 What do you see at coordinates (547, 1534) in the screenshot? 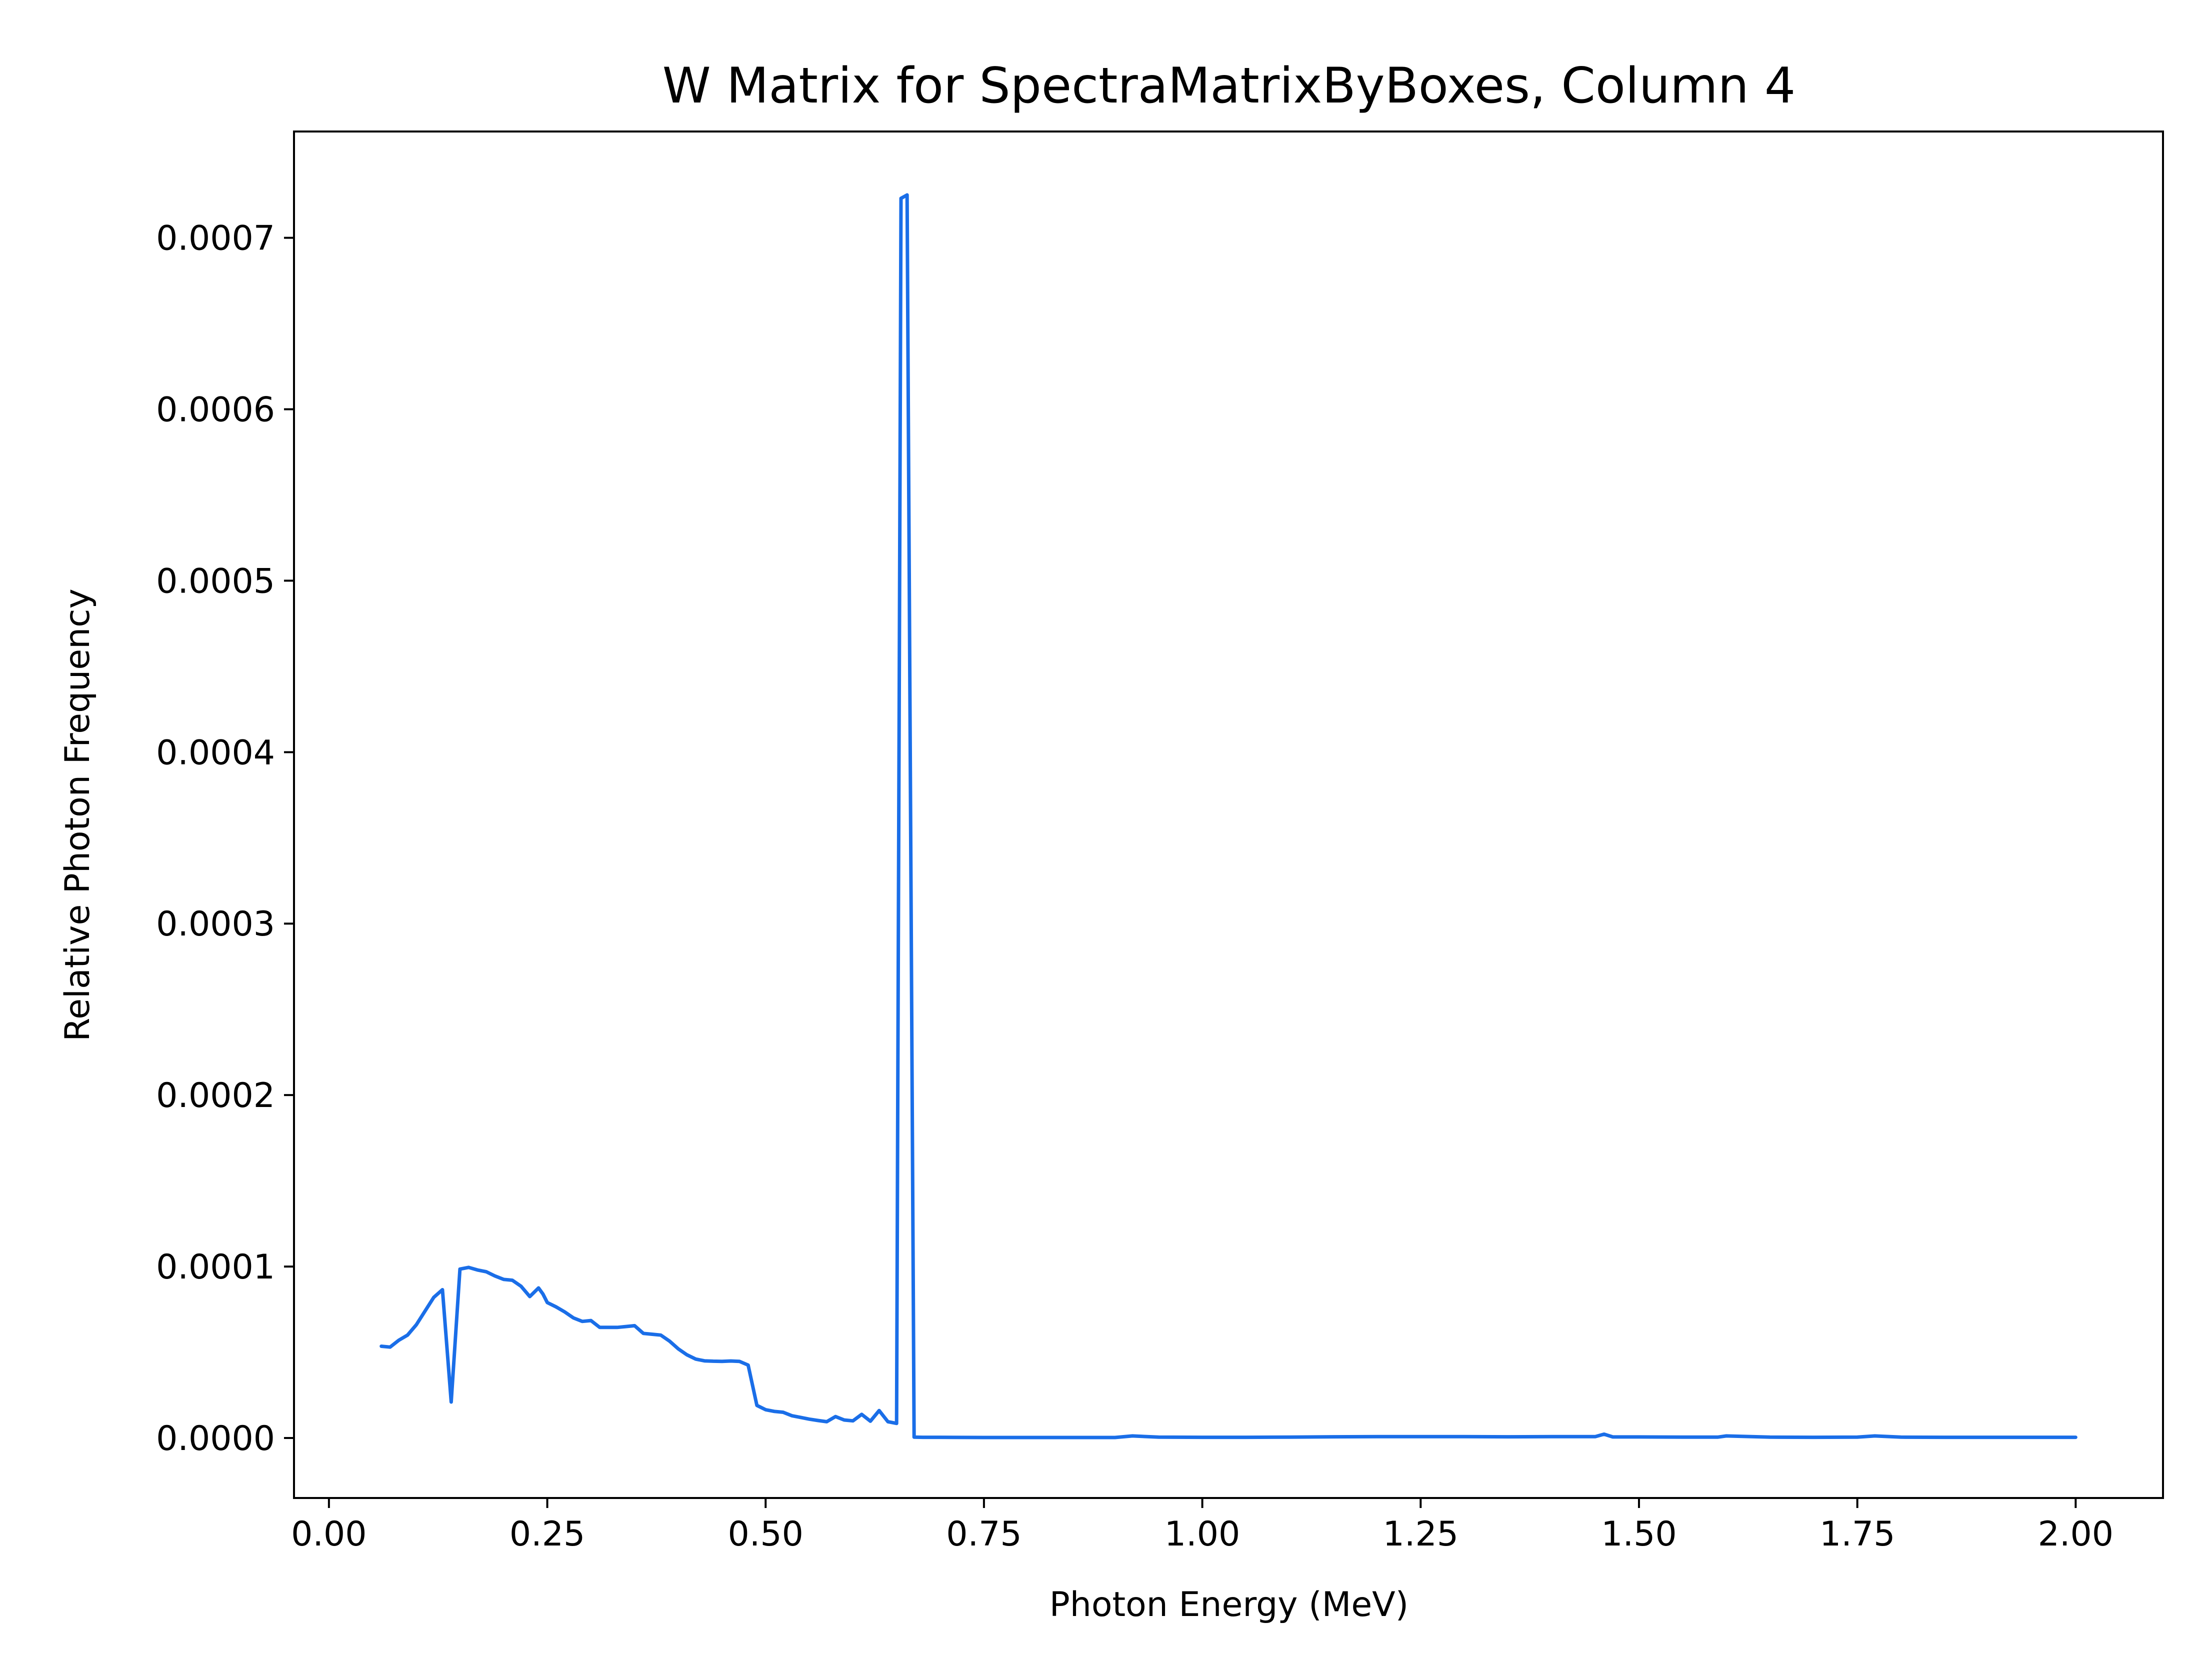
I see `x-tick-label: 0.25` at bounding box center [547, 1534].